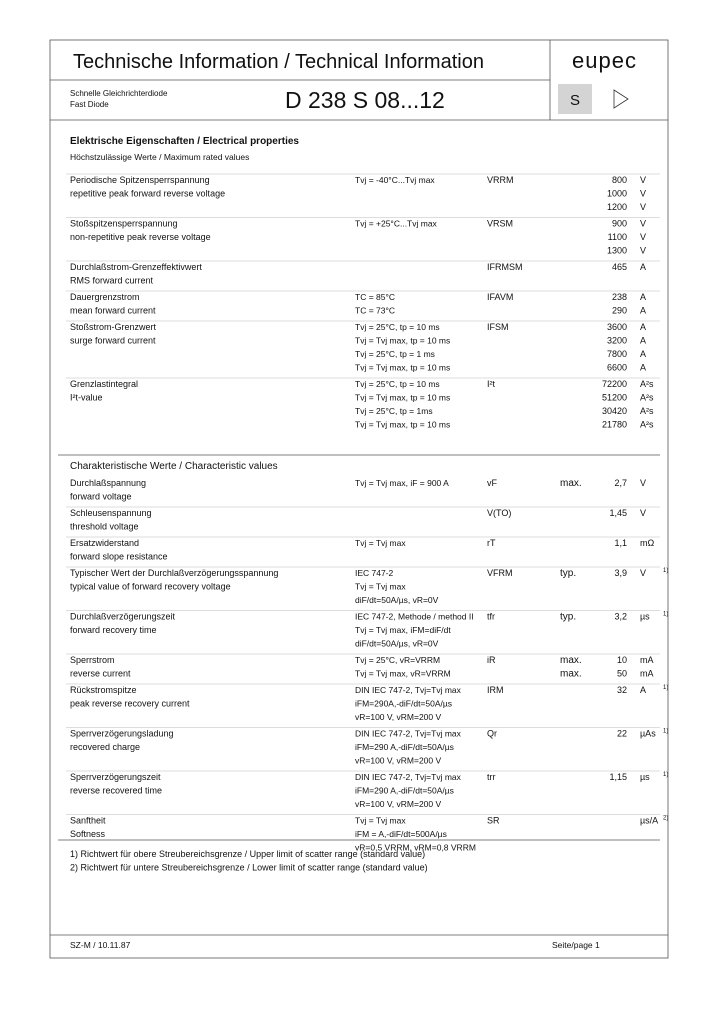 The width and height of the screenshot is (720, 1012). What do you see at coordinates (505, 267) in the screenshot?
I see `symbol: IFRMSM` at bounding box center [505, 267].